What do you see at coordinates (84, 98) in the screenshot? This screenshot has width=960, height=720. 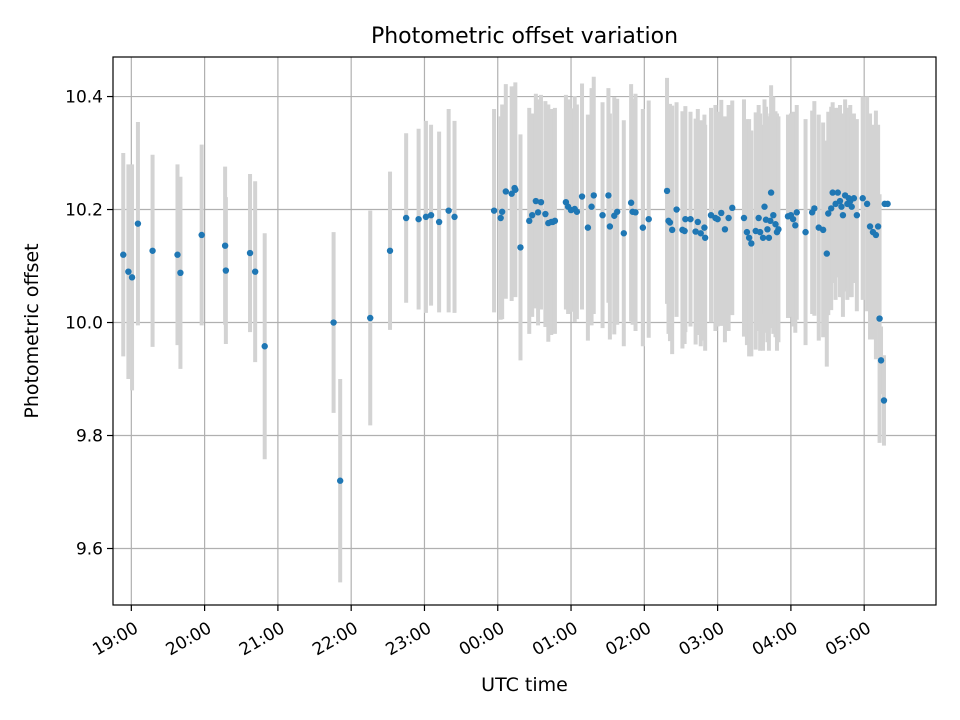 I see `y-tick-label: 10.4` at bounding box center [84, 98].